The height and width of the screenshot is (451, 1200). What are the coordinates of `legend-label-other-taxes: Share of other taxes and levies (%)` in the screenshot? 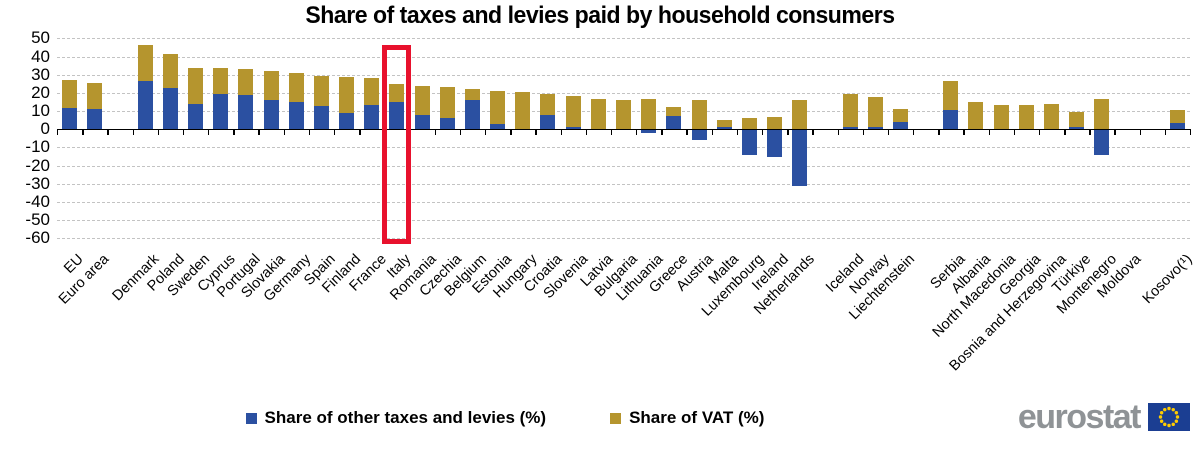 It's located at (405, 417).